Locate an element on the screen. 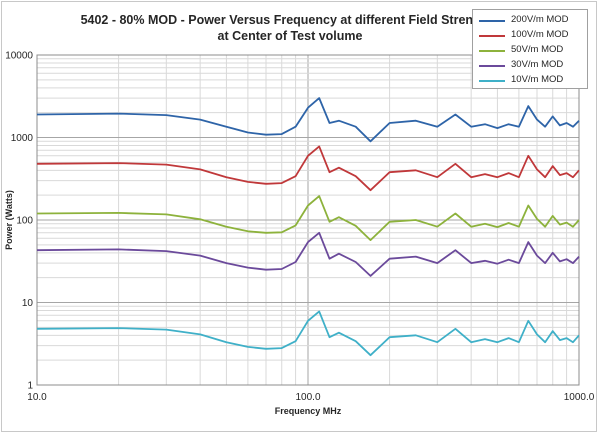 The width and height of the screenshot is (600, 435). legend-label: 50V/m MOD is located at coordinates (537, 49).